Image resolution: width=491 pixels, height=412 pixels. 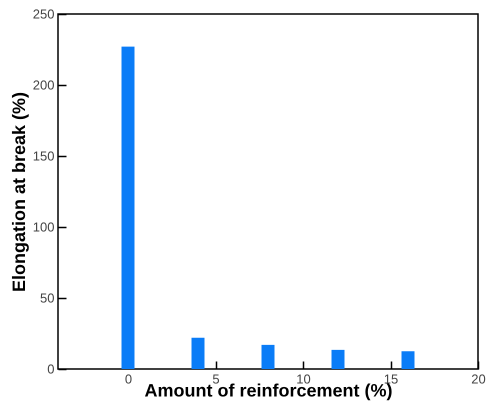 I want to click on x-tick-label: 20, so click(x=478, y=379).